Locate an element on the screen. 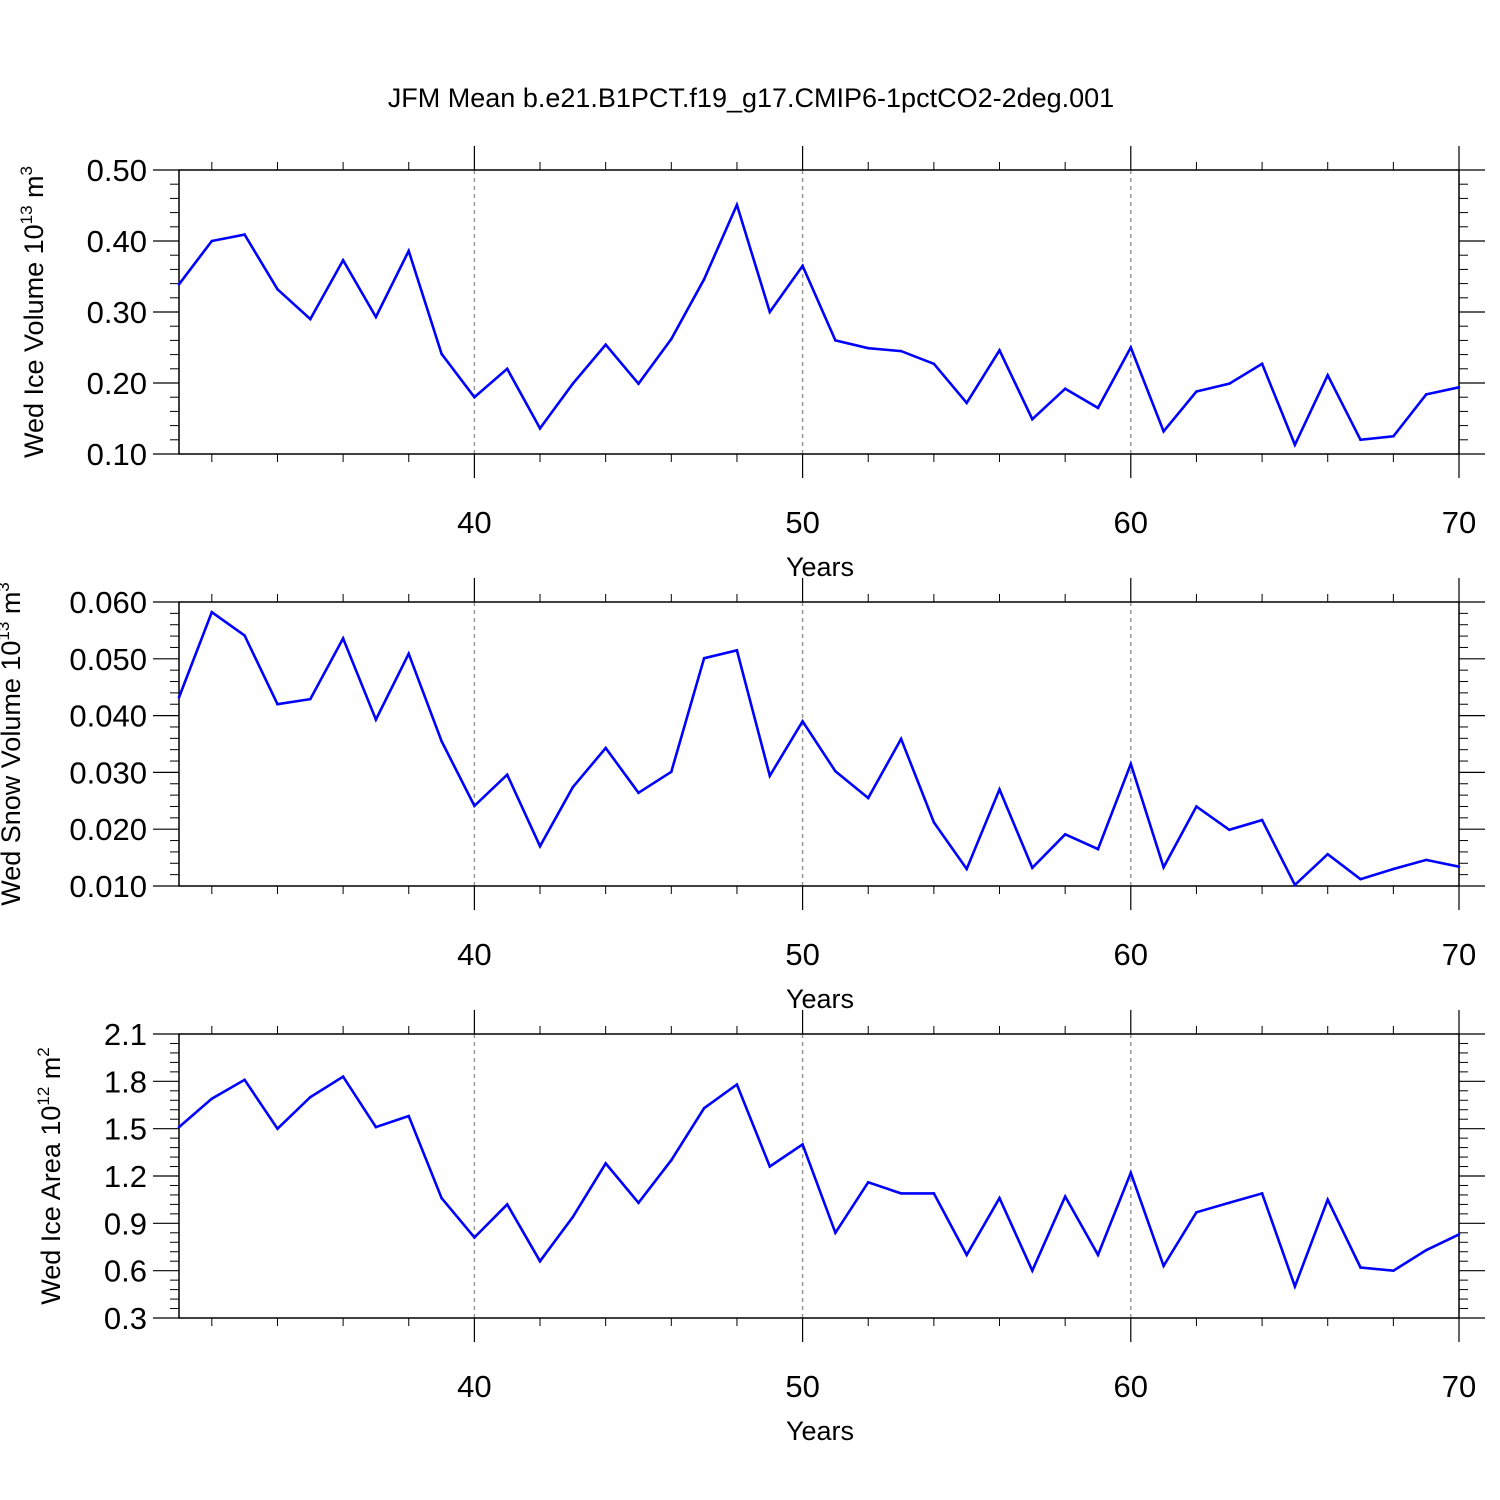 Image resolution: width=1500 pixels, height=1500 pixels. y-tick-label: 0.3 is located at coordinates (125, 1318).